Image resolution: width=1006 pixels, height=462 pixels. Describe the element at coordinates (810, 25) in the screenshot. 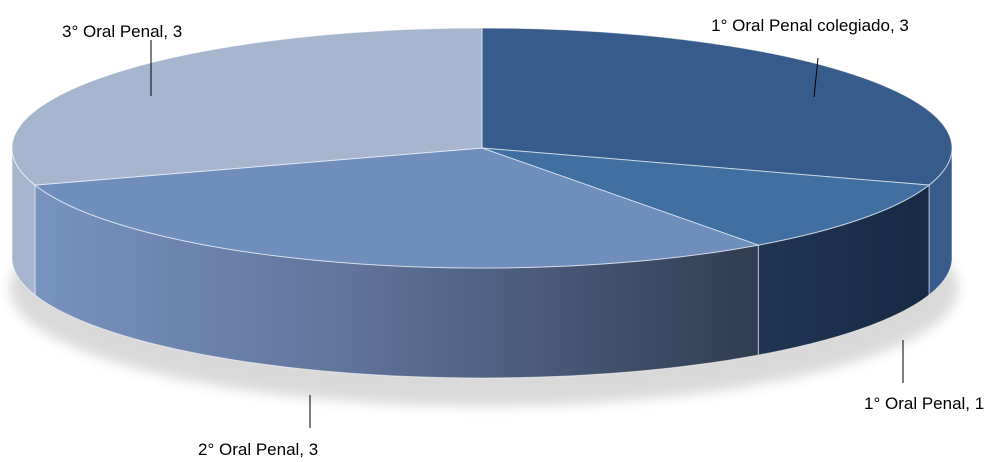

I see `data-label-1-oral-penal-colegiado: 1° Oral Penal colegiado, 3` at that location.